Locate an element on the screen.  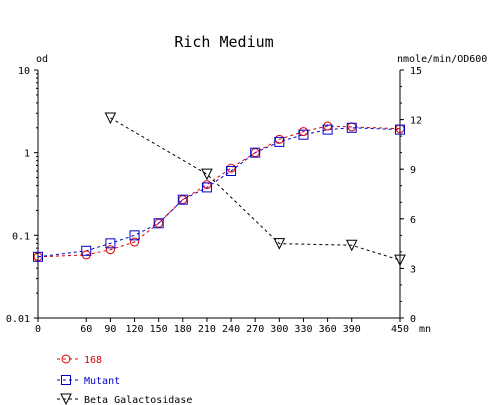
x-tick-label: 390 is located at coordinates (352, 329).